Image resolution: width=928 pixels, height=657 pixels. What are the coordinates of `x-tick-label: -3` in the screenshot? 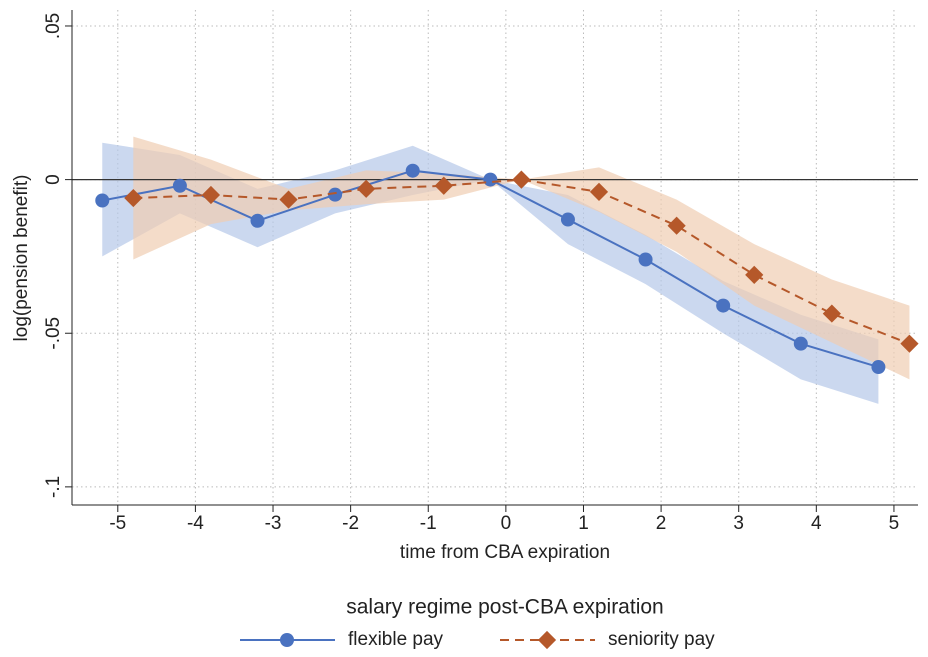 It's located at (273, 523).